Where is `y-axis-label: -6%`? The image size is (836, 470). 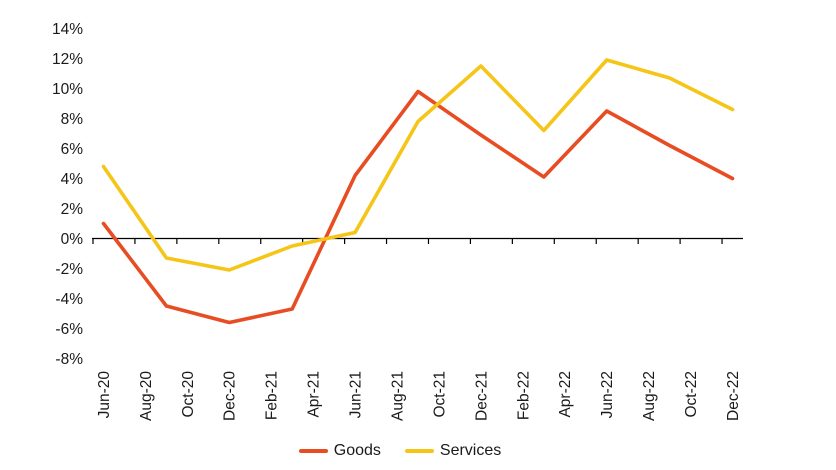 y-axis-label: -6% is located at coordinates (69, 329).